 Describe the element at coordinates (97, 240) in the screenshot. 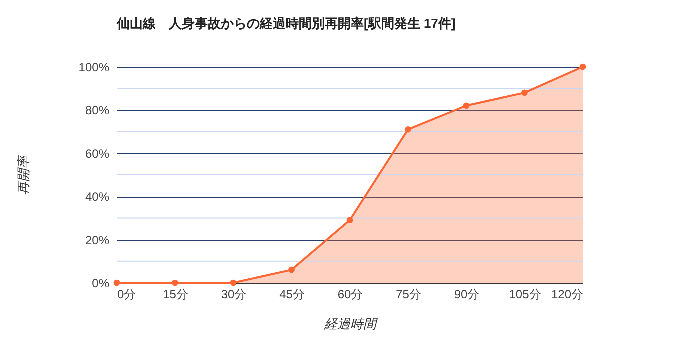

I see `y-tick-label: 20%` at that location.